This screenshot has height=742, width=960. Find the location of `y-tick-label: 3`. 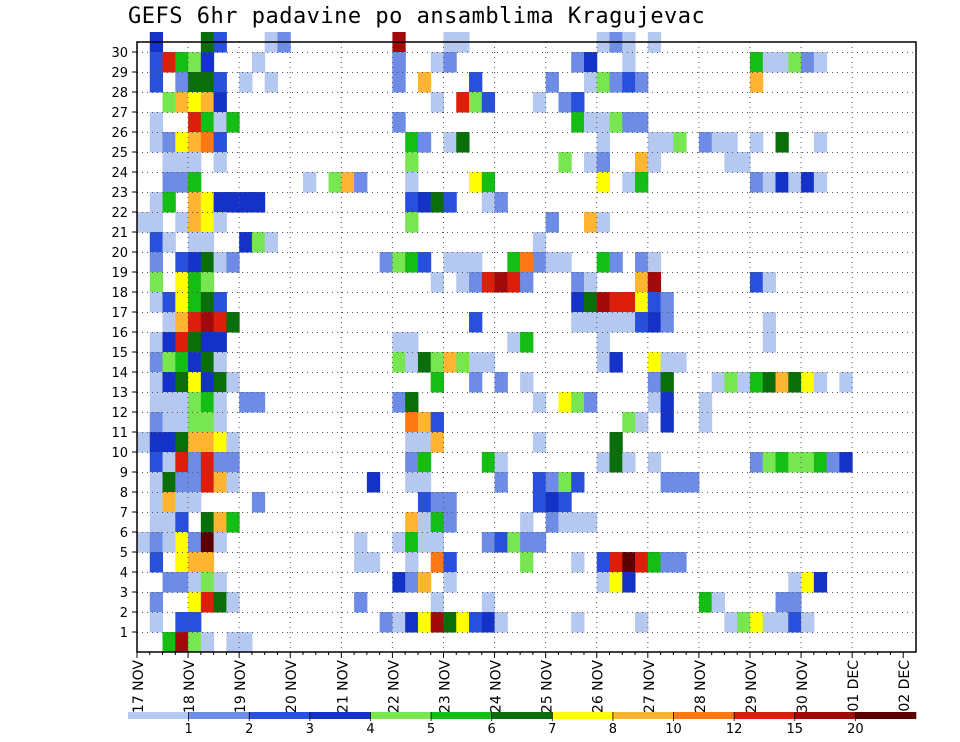

y-tick-label: 3 is located at coordinates (124, 593).